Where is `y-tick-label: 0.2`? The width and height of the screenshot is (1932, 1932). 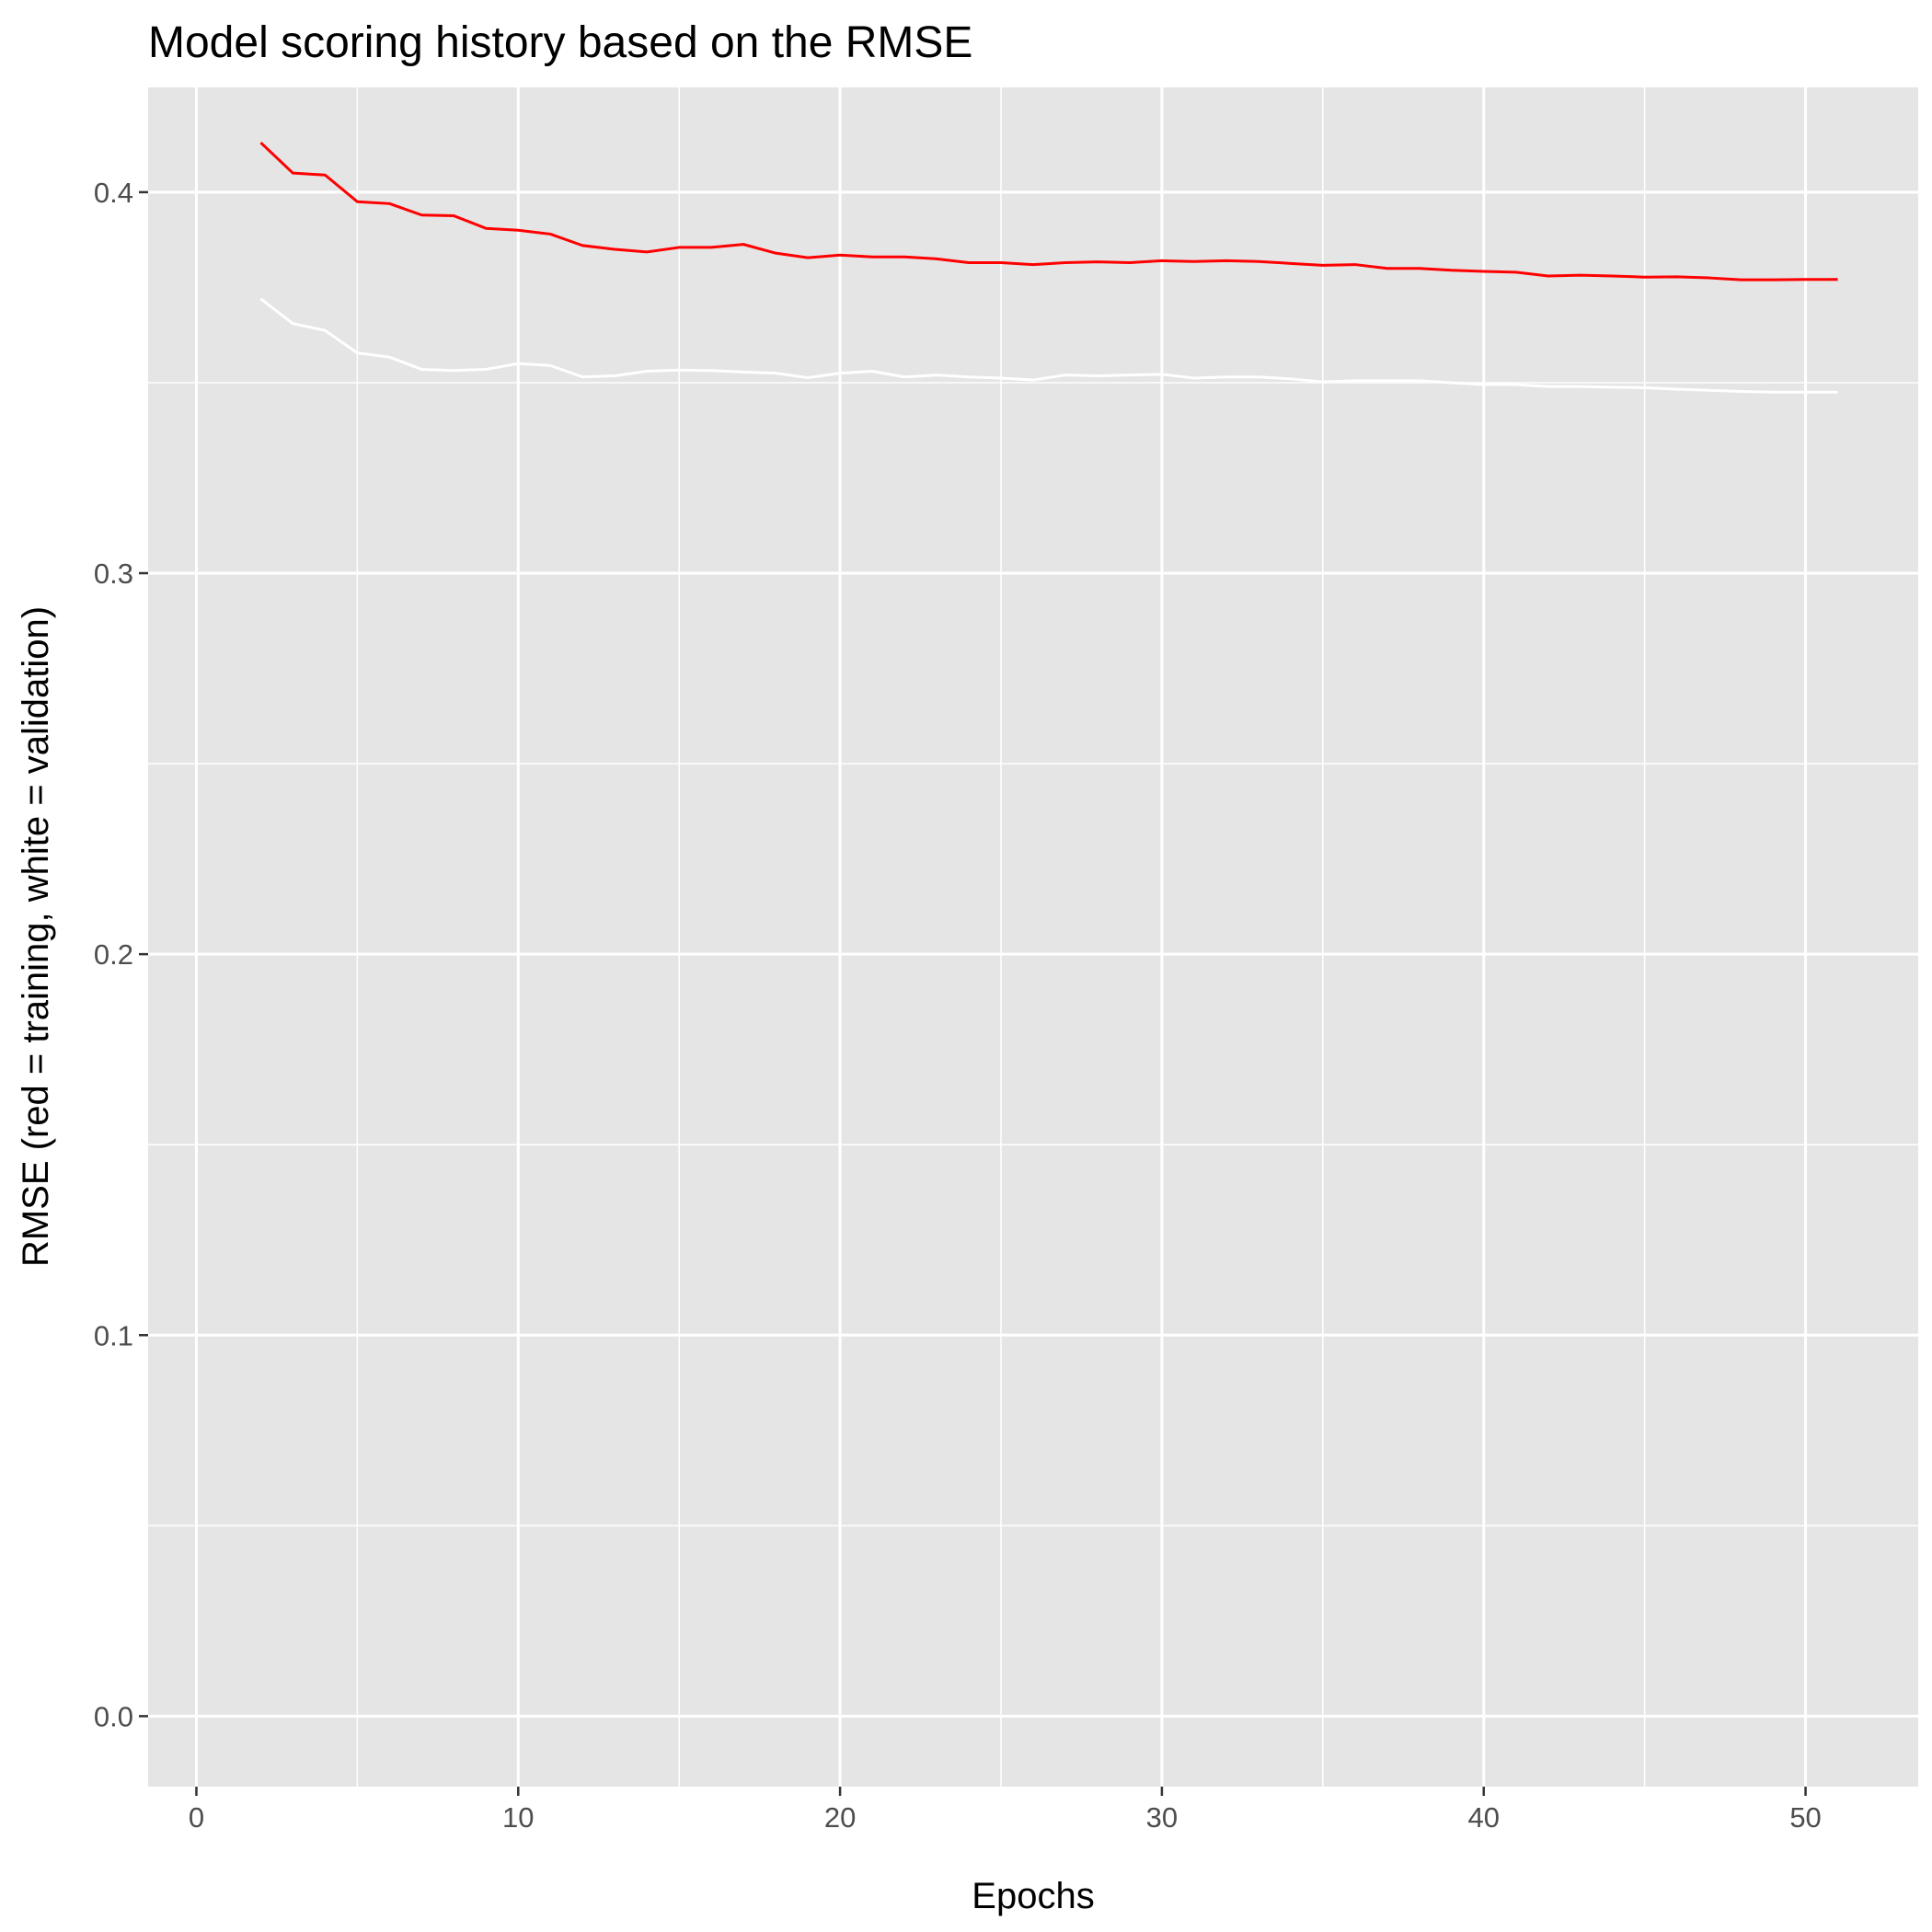 y-tick-label: 0.2 is located at coordinates (113, 954).